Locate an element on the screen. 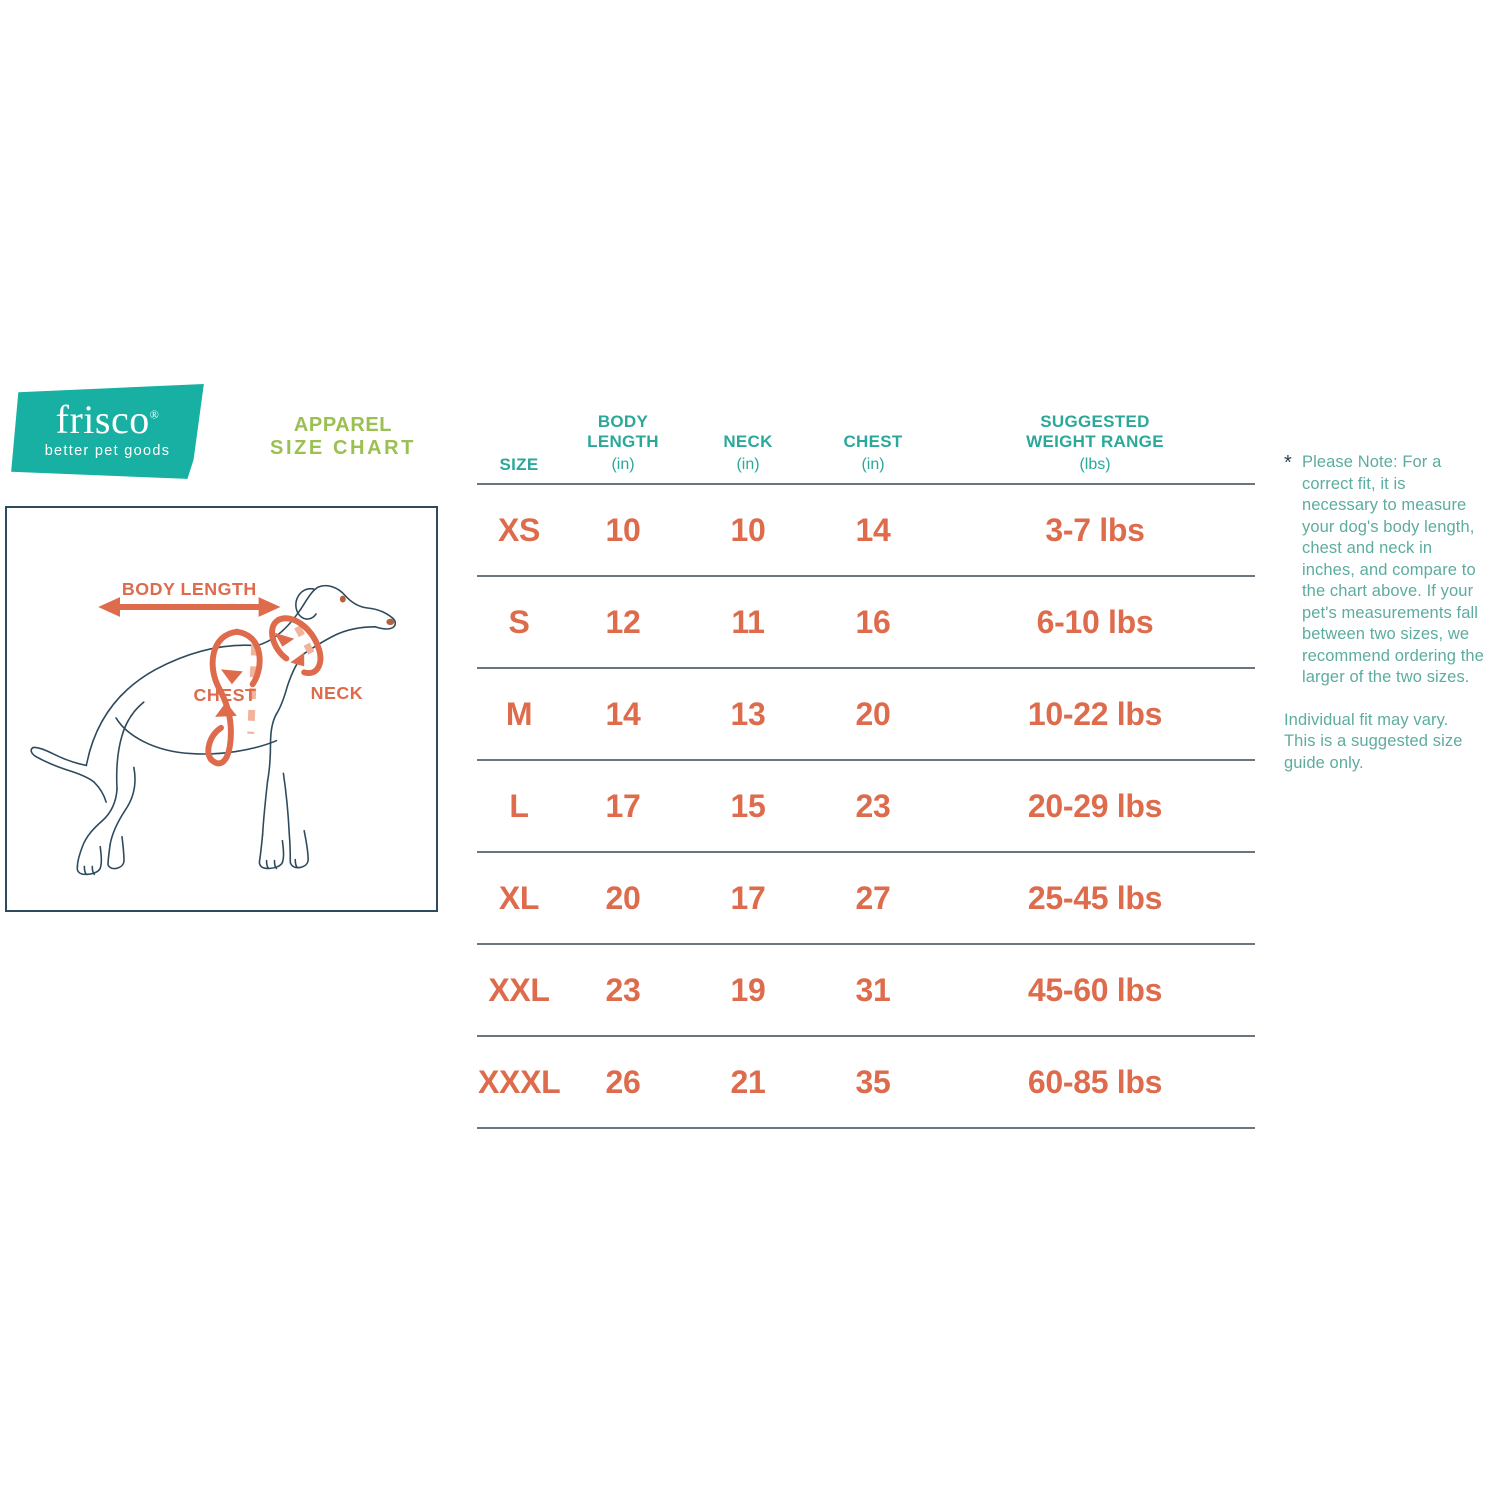 This screenshot has height=1500, width=1500. cell-neck: 21 is located at coordinates (748, 1082).